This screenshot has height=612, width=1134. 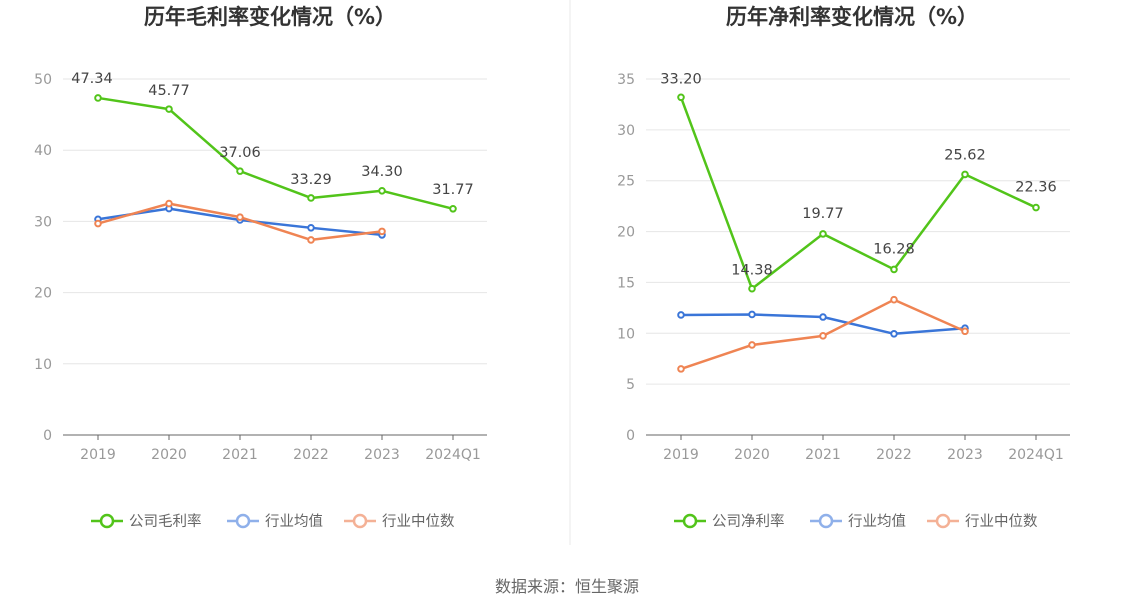 What do you see at coordinates (43, 80) in the screenshot?
I see `y-tick-label: 50` at bounding box center [43, 80].